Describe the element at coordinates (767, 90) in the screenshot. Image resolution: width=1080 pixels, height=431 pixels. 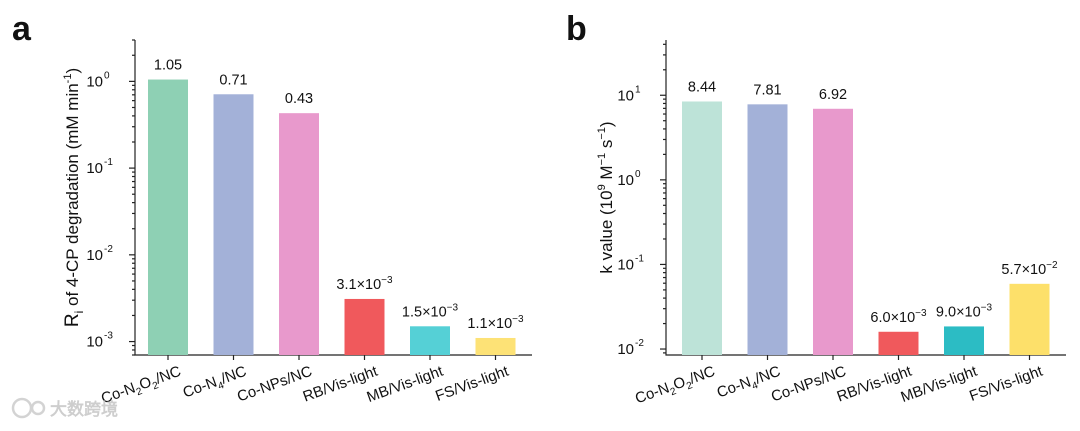
I see `data-label: 7.81` at that location.